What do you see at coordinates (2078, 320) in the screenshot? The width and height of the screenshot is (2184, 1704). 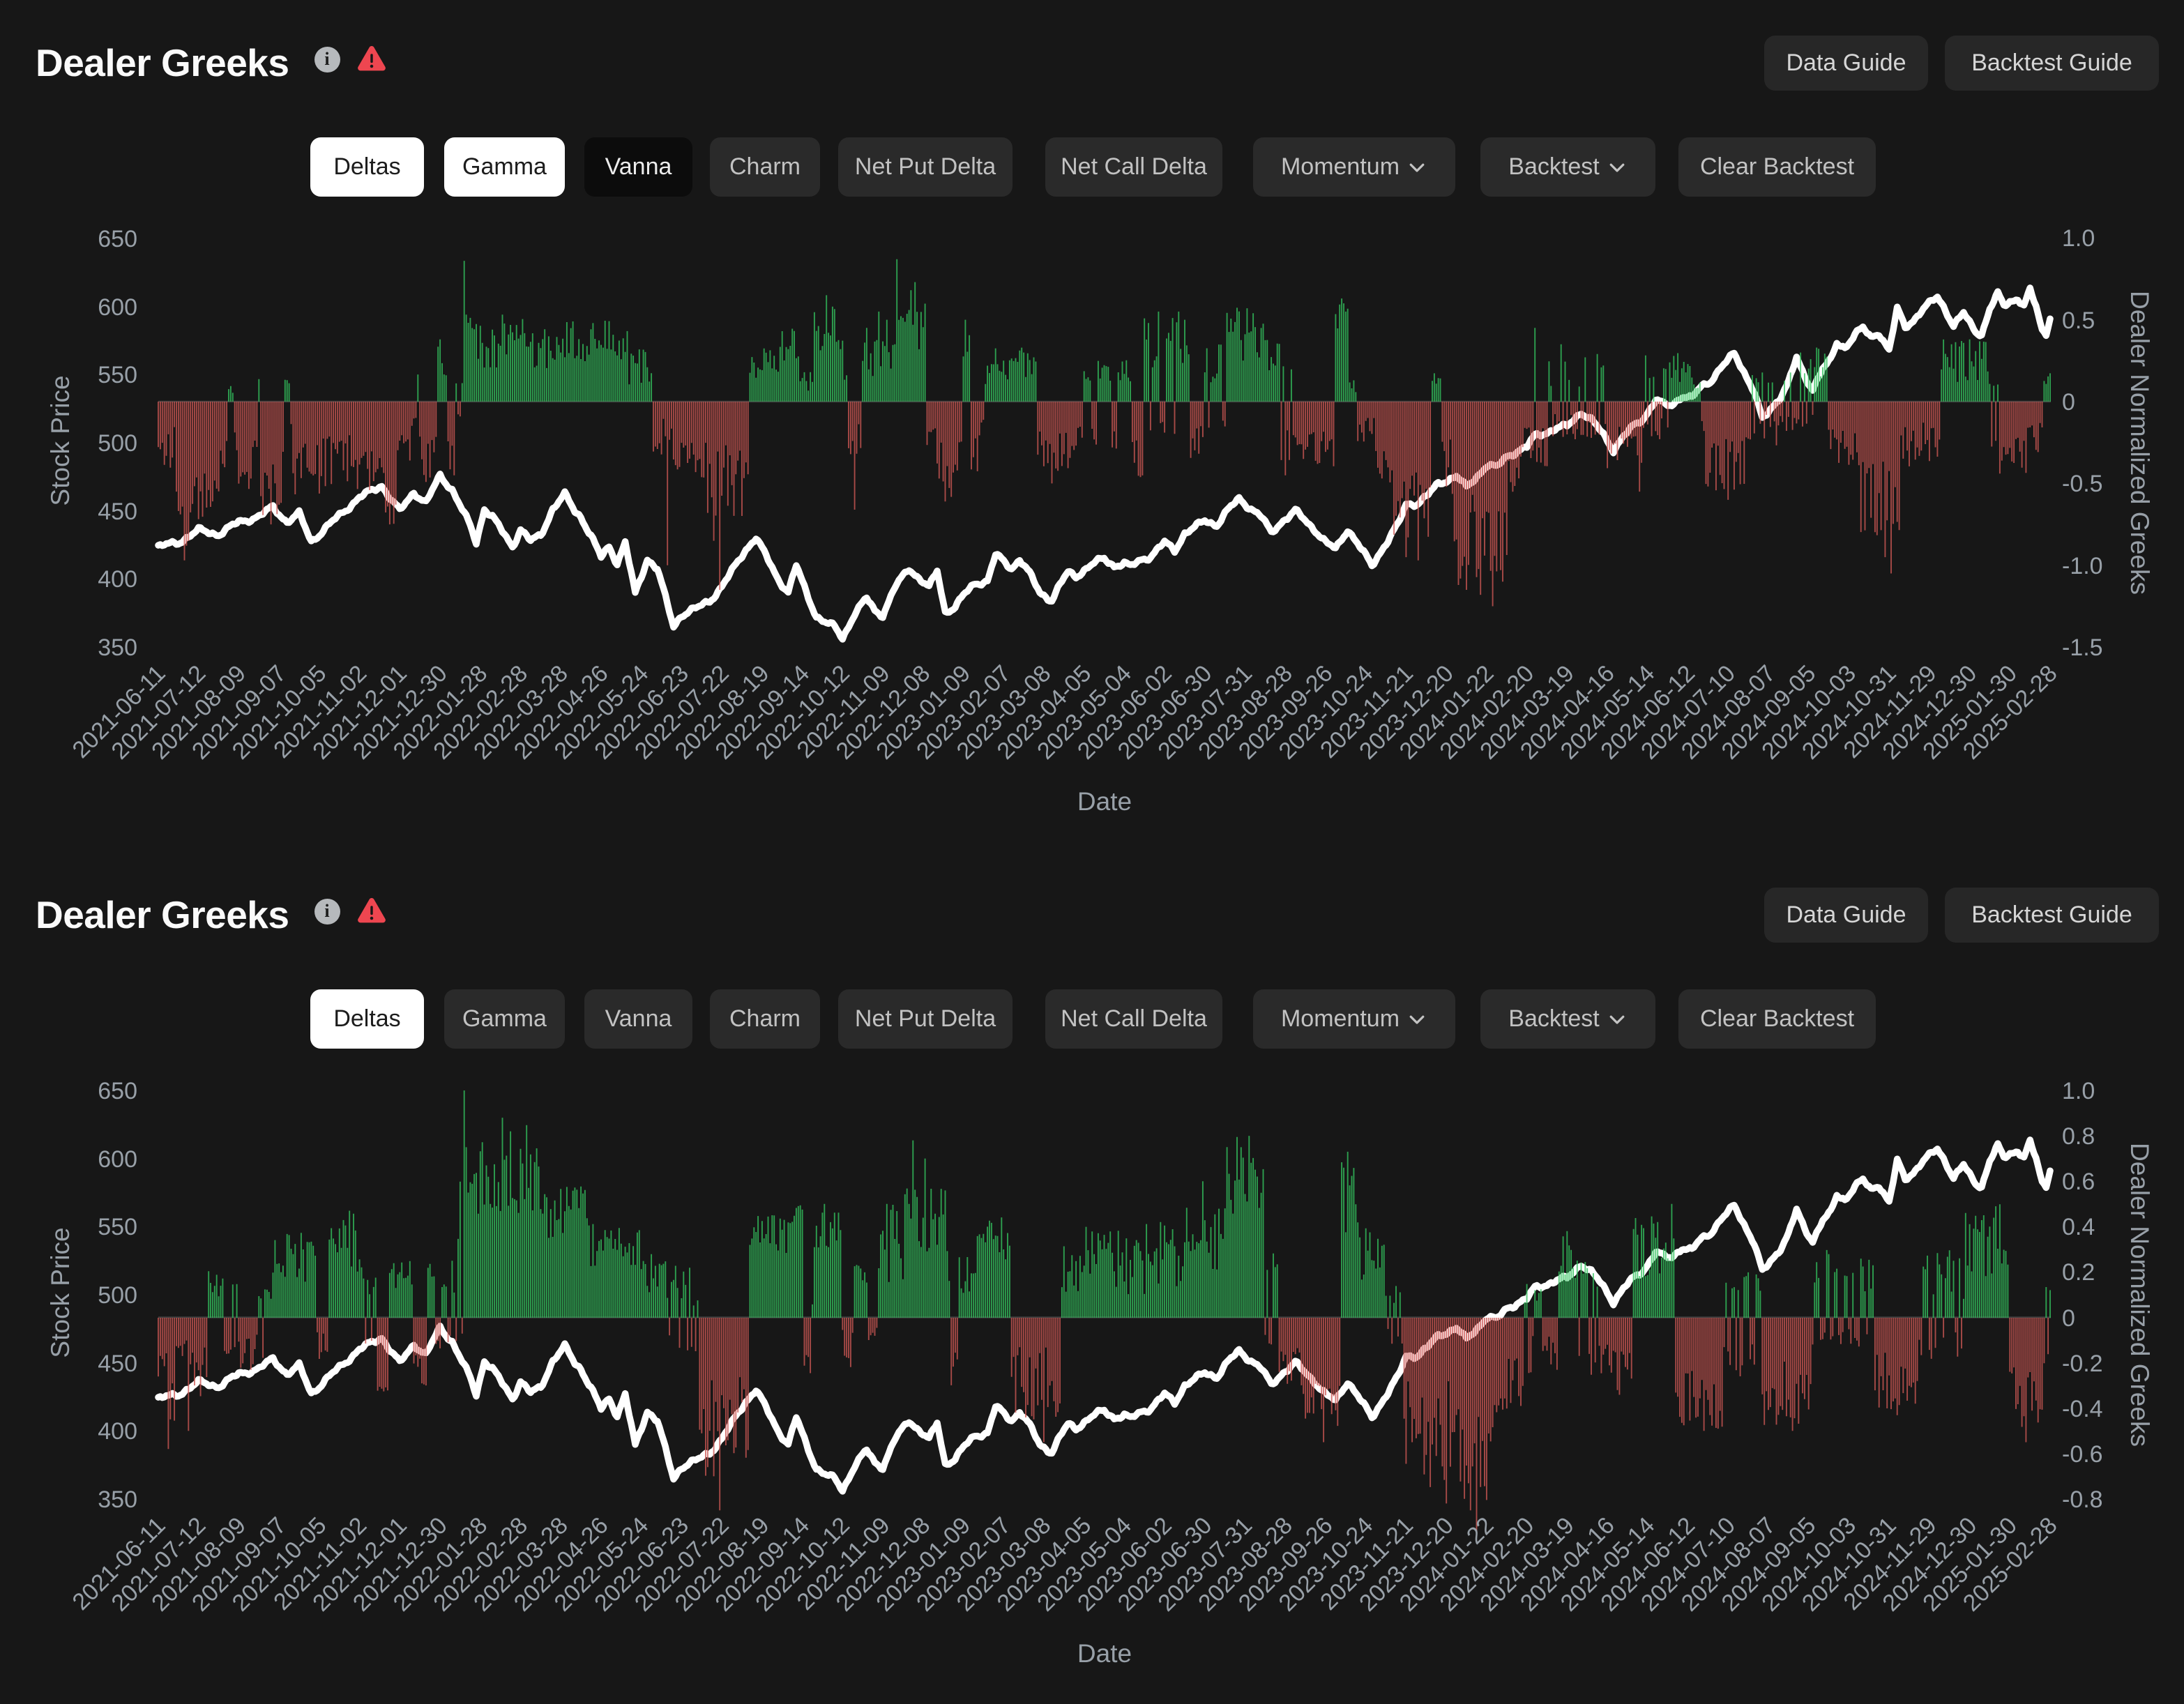 I see `svg-text: 0.5` at bounding box center [2078, 320].